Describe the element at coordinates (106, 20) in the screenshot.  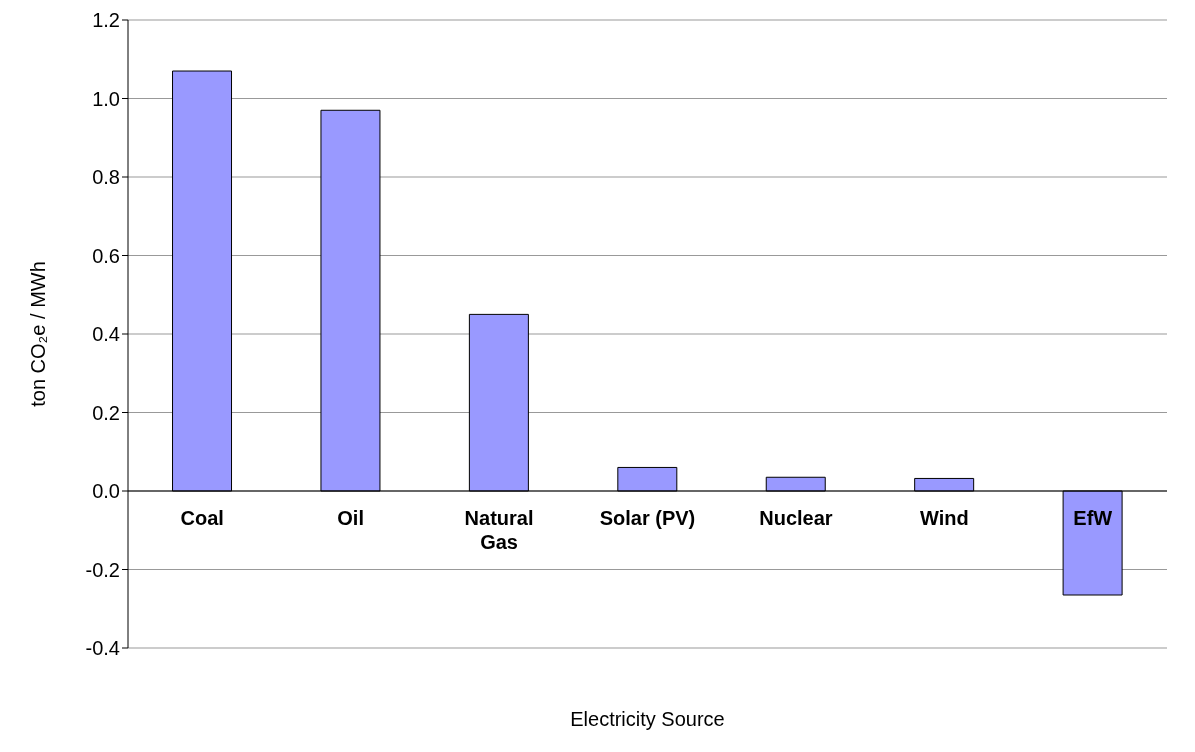
I see `y-tick-label: 1.2` at that location.